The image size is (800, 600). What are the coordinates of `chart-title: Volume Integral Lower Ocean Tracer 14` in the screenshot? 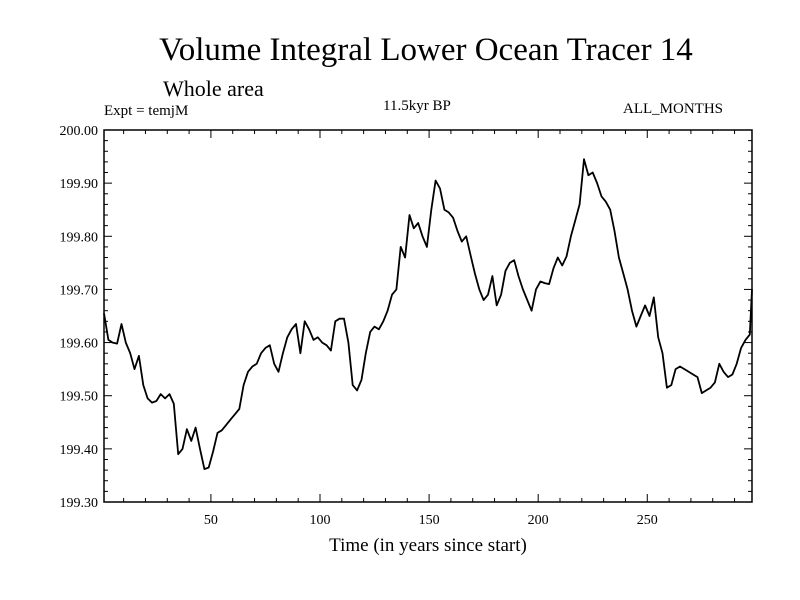 It's located at (426, 50).